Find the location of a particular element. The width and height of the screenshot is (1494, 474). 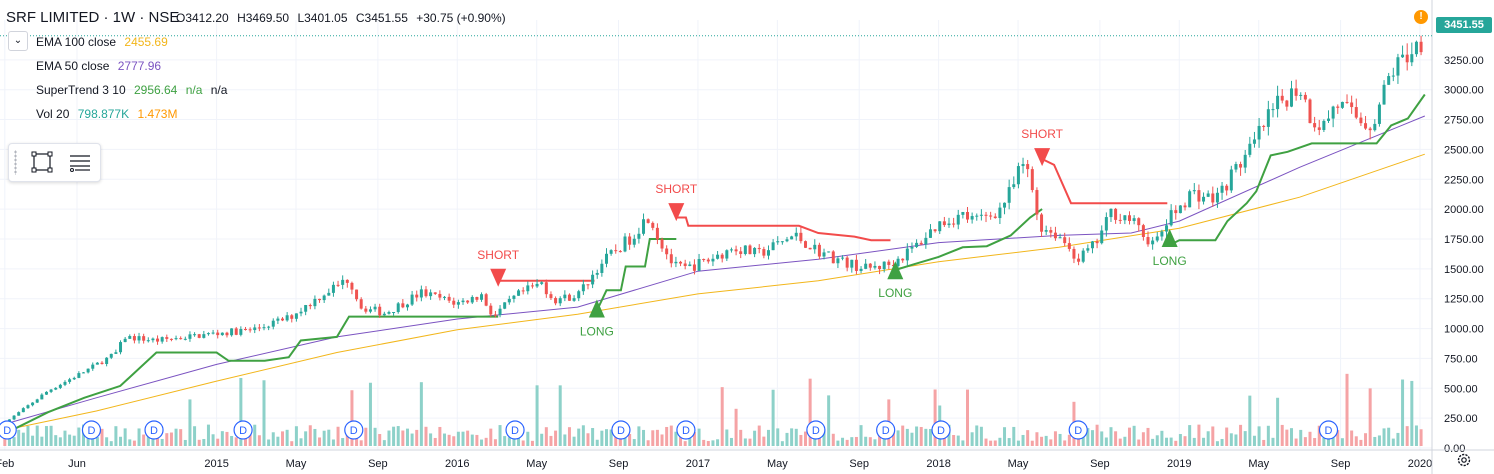

long-signal-arrow is located at coordinates (895, 270).